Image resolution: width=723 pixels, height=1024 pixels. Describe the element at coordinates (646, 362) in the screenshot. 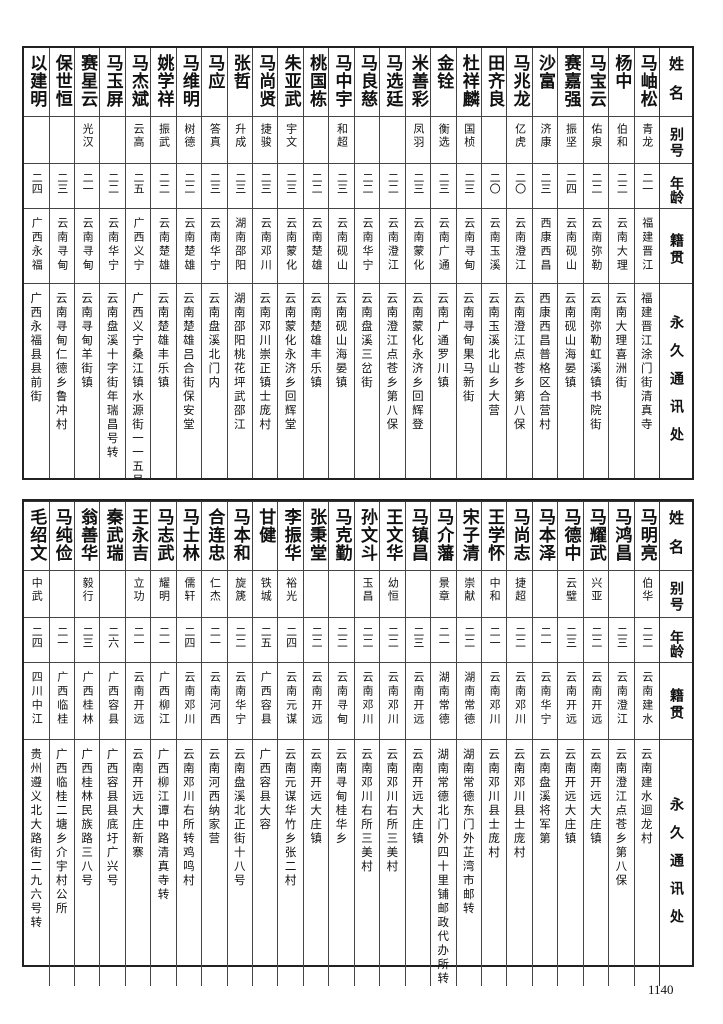

I see `address-text: 福建晋江涂门街清真寺` at that location.